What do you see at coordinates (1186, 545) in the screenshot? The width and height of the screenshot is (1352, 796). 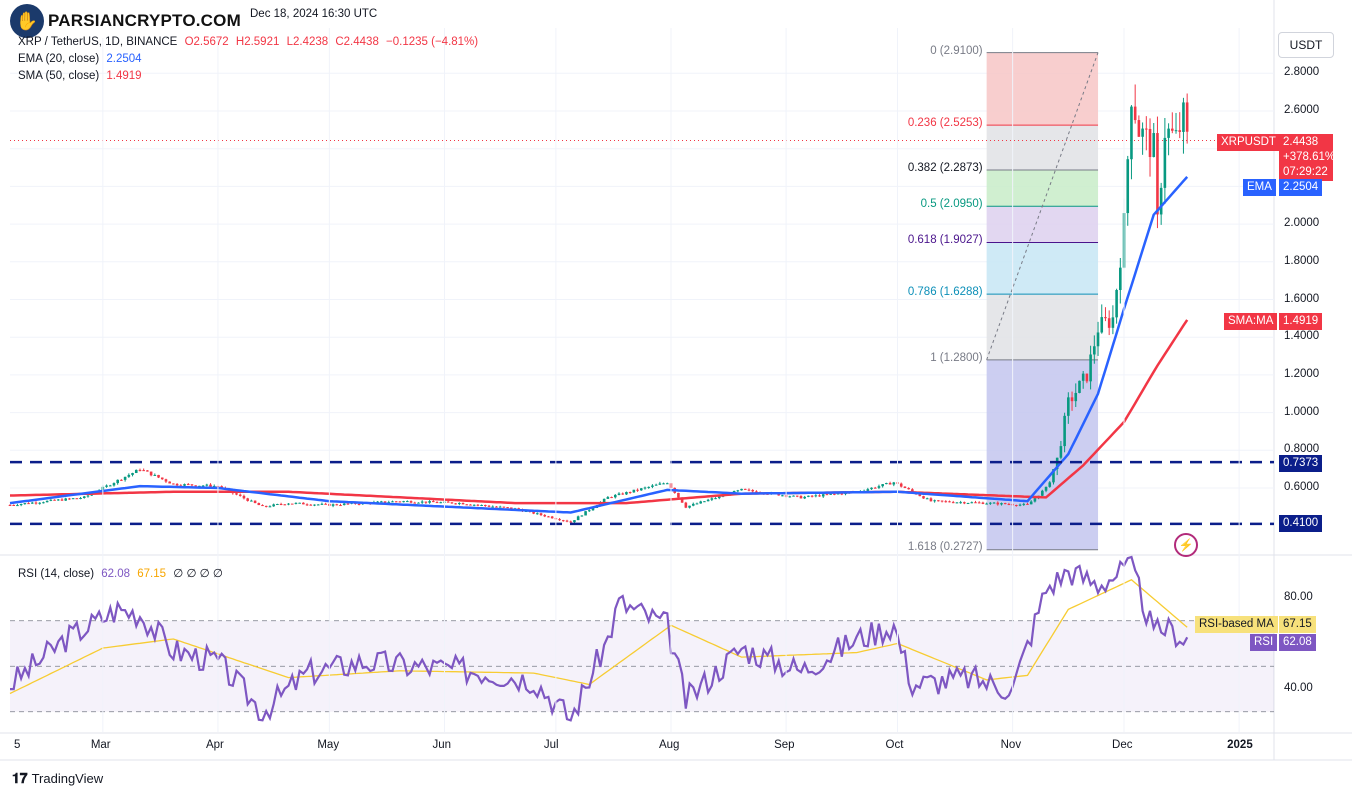 I see `alert-bolt-icon: ⚡` at bounding box center [1186, 545].